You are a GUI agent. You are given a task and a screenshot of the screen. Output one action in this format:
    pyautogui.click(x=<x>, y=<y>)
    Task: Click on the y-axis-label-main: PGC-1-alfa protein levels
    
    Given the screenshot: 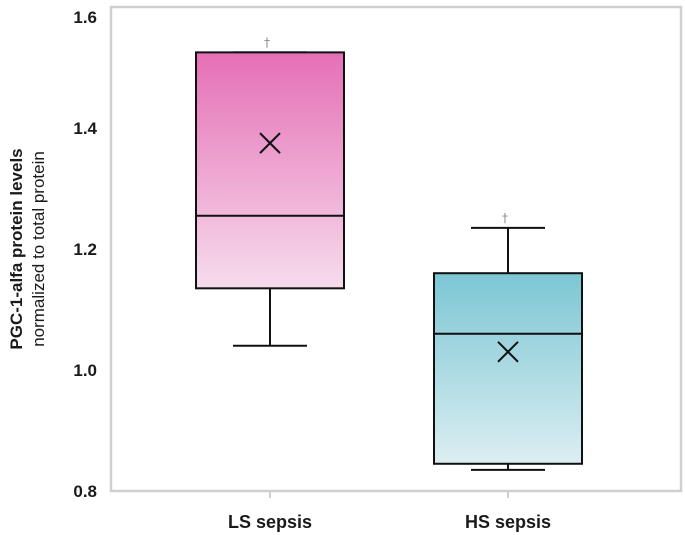 What is the action you would take?
    pyautogui.click(x=16, y=248)
    